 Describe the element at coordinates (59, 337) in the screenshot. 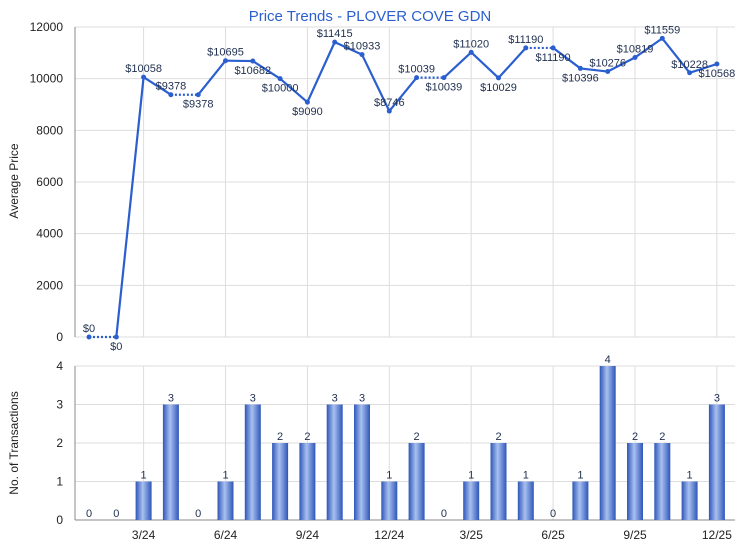

I see `y-tick-label: 0` at that location.